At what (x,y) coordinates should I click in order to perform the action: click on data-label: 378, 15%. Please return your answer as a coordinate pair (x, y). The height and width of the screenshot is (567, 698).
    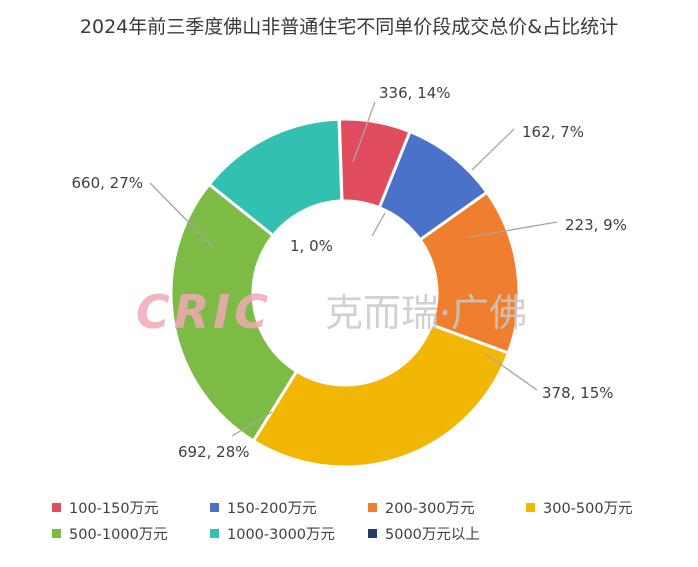
    Looking at the image, I should click on (578, 393).